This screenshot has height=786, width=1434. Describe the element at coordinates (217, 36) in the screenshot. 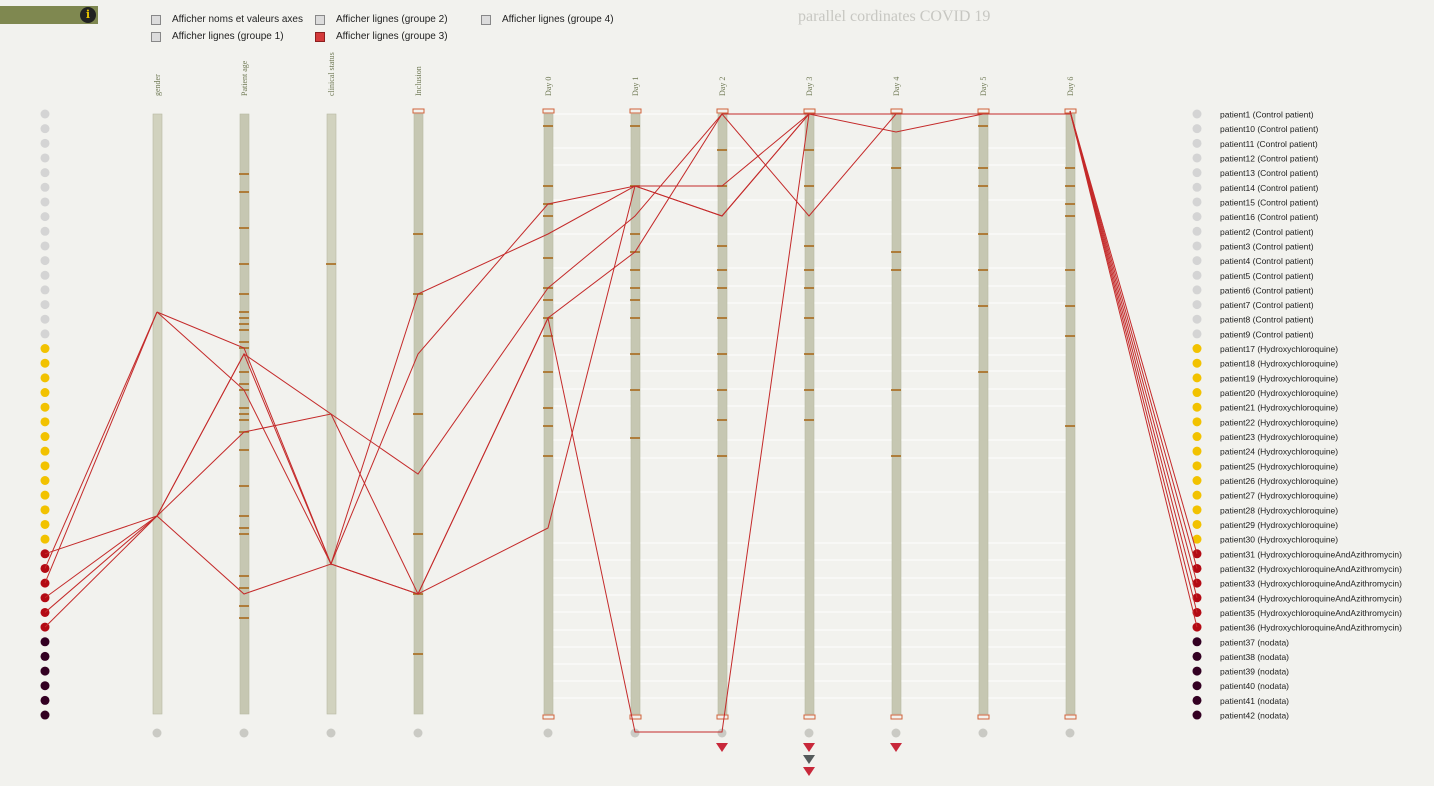

I see `toggle-group-1: Afficher lignes (groupe 1)` at that location.